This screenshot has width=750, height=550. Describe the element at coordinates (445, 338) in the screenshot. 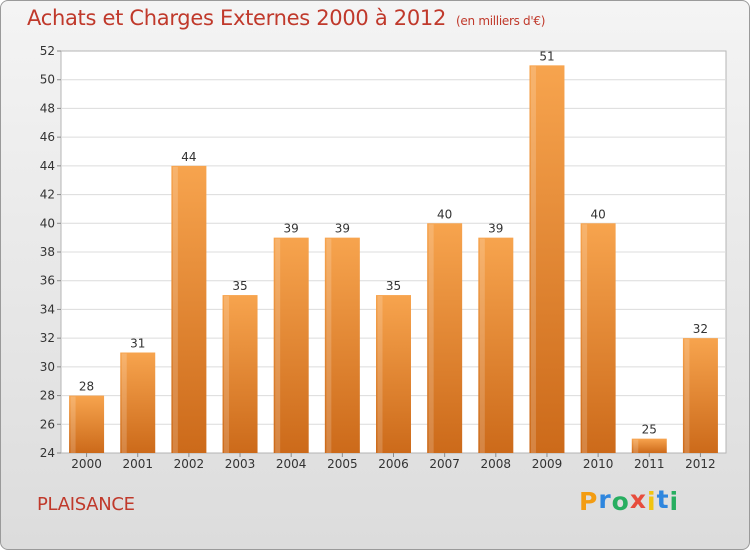

I see `bar-2007` at that location.